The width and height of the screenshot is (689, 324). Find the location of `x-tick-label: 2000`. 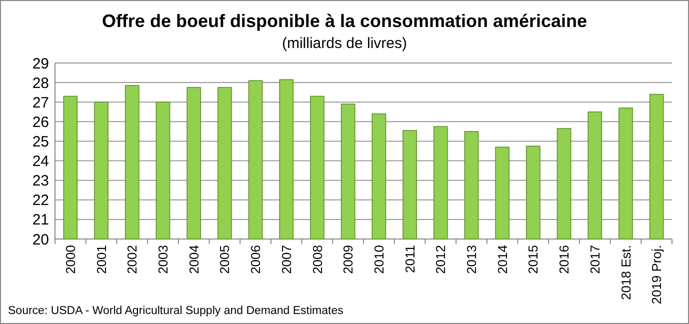

x-tick-label: 2000 is located at coordinates (70, 259).